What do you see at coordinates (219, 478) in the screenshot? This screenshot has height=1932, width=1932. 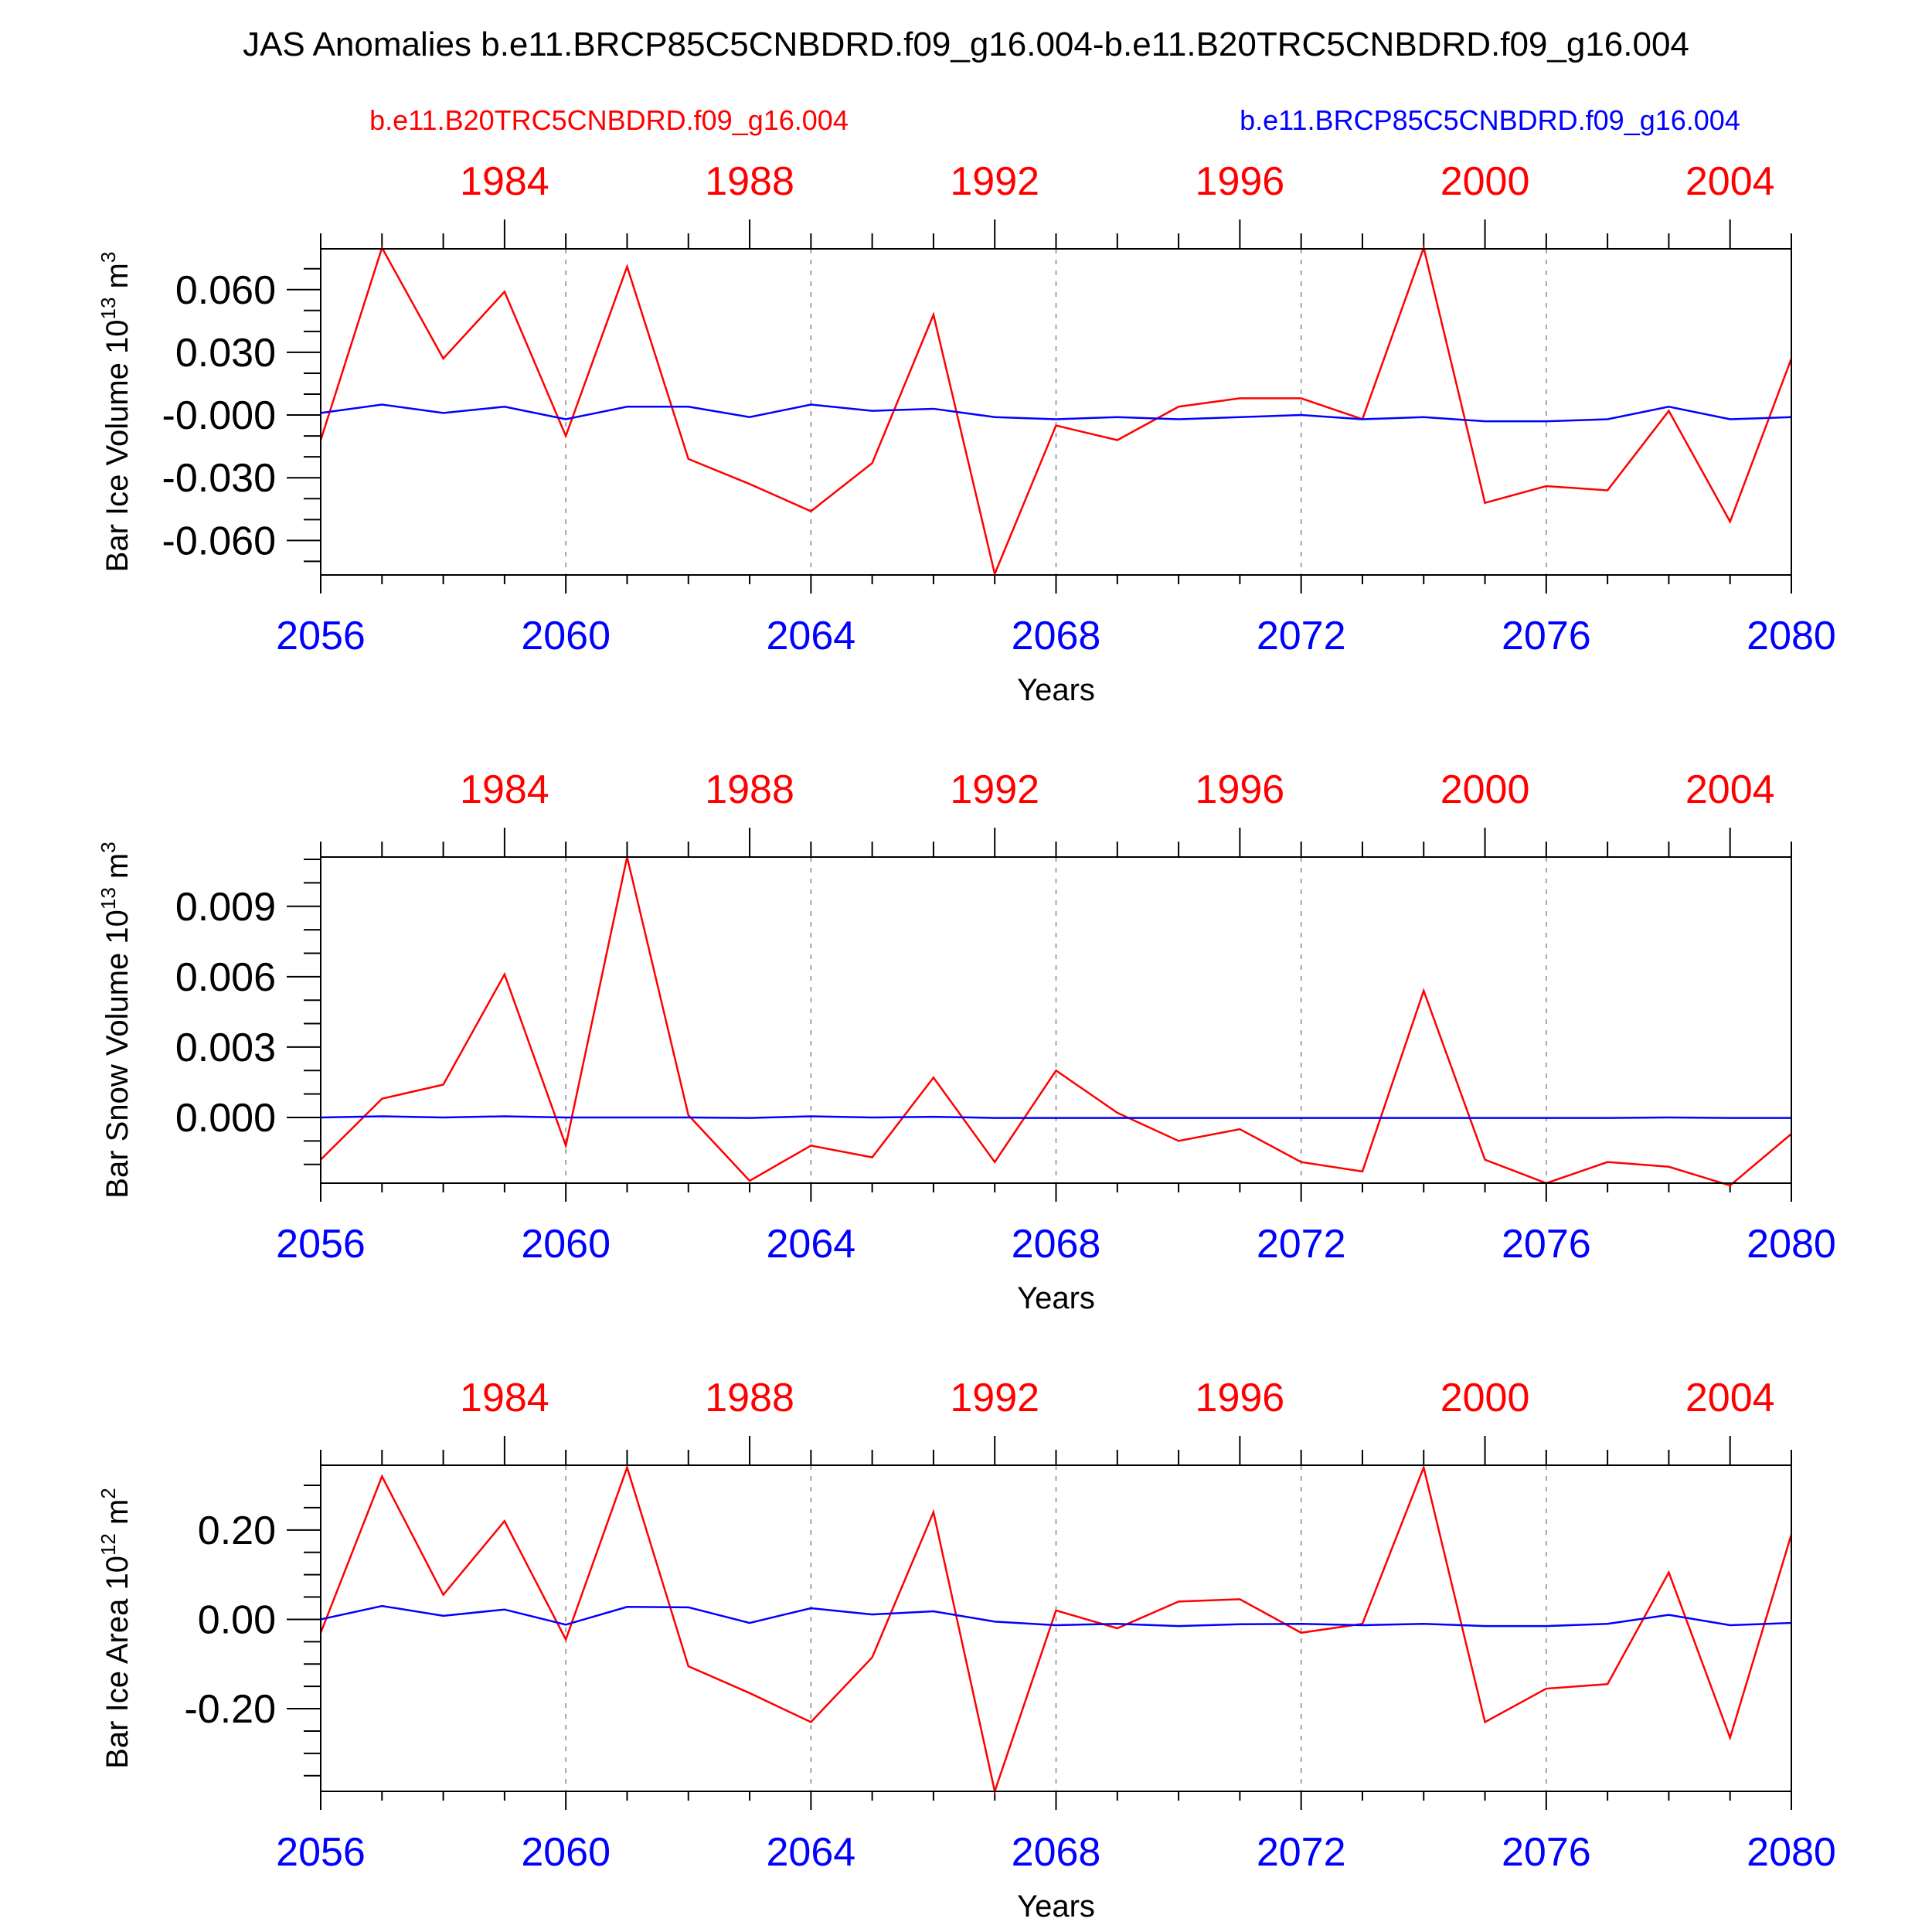 I see `y-tick-label: -0.030` at bounding box center [219, 478].